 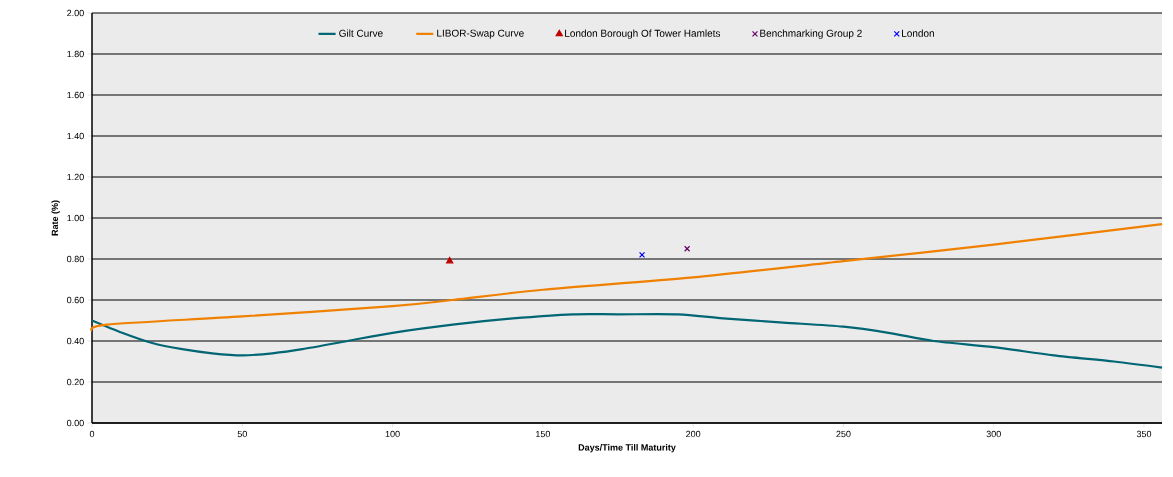 What do you see at coordinates (918, 33) in the screenshot?
I see `legend-label: London` at bounding box center [918, 33].